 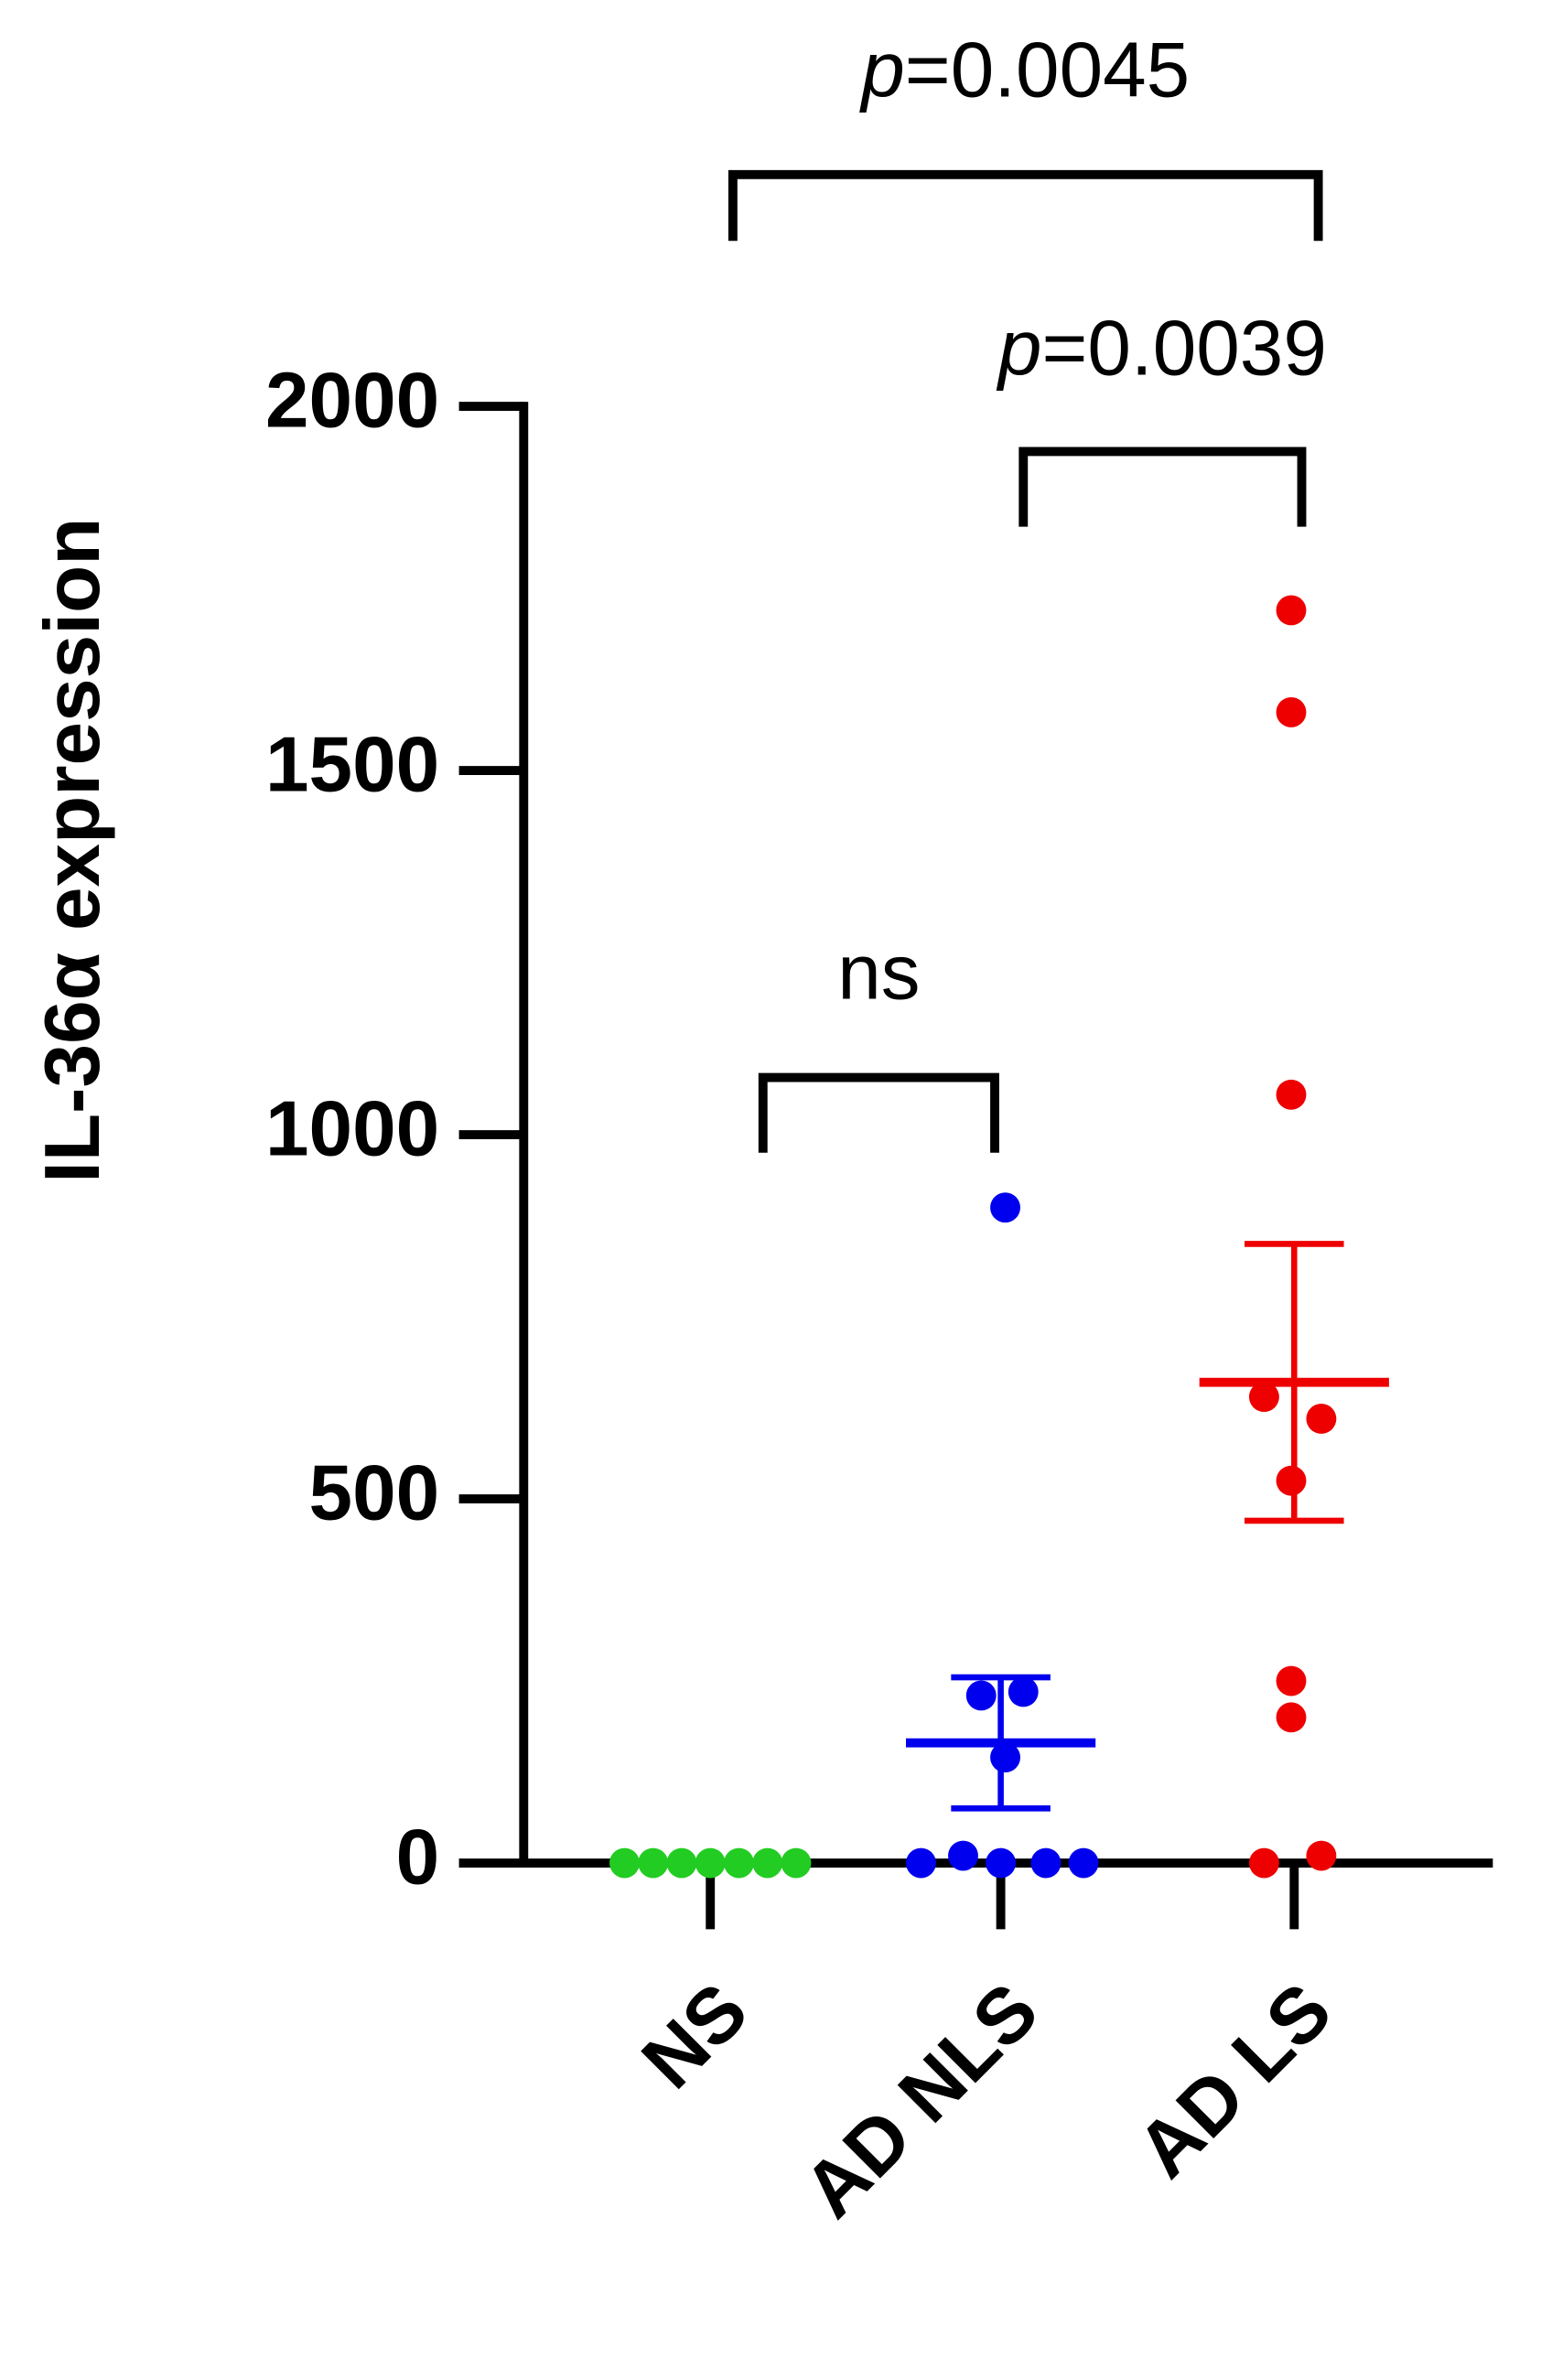 I want to click on y-tick-label: 1000, so click(x=352, y=1129).